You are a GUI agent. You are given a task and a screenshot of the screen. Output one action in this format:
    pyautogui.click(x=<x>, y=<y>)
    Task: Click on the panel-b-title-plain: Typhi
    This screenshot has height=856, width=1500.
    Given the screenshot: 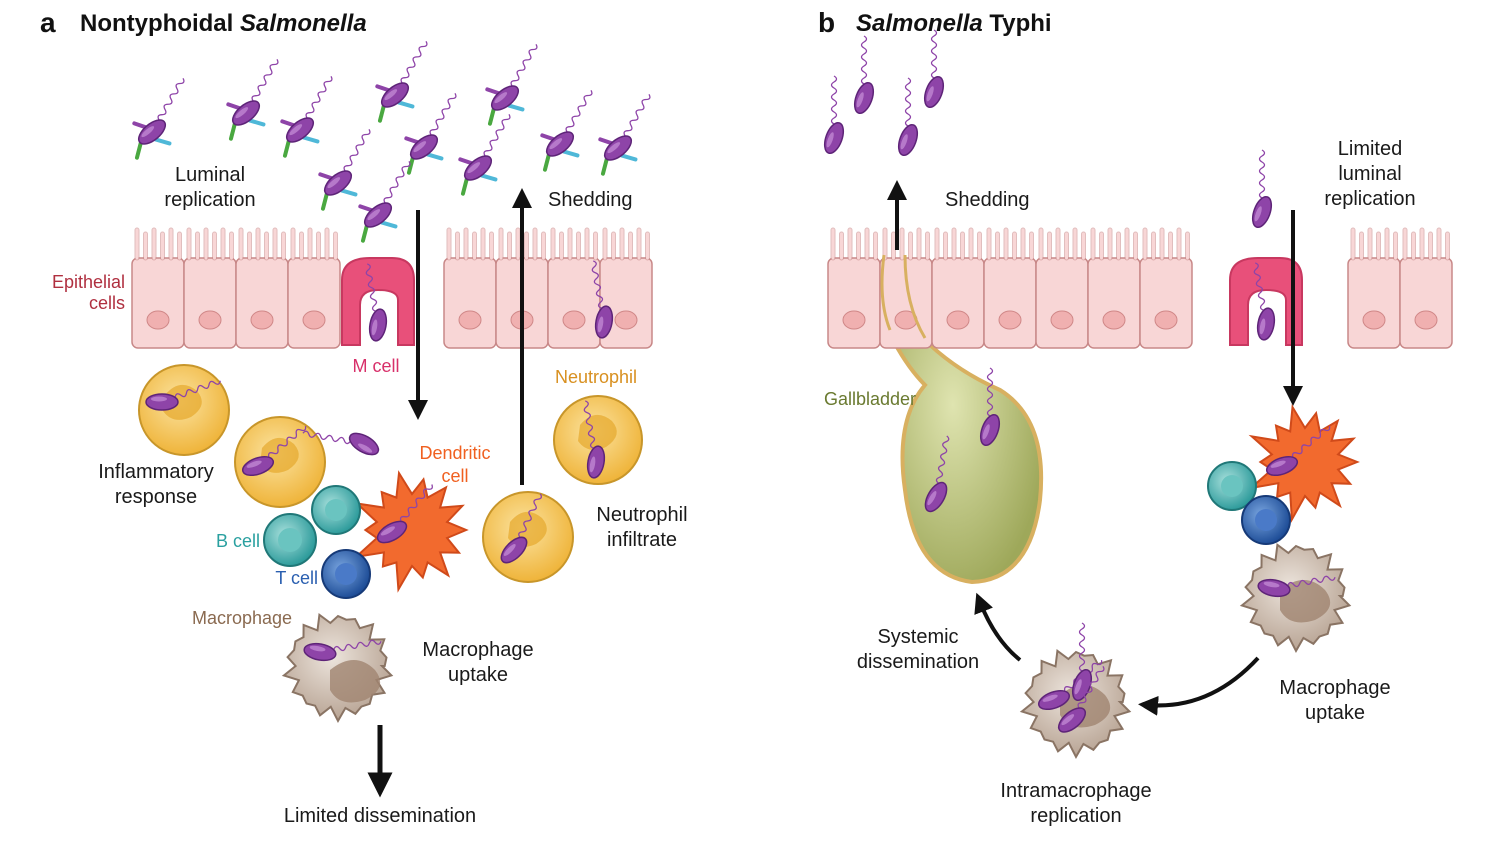 What is the action you would take?
    pyautogui.click(x=1017, y=23)
    